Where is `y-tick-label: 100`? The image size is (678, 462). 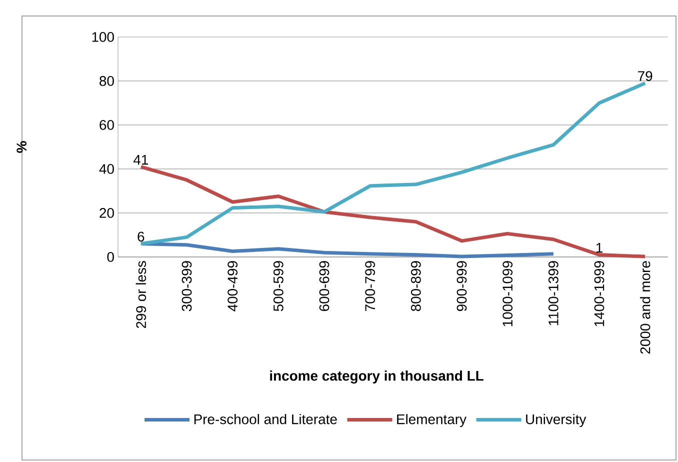 y-tick-label: 100 is located at coordinates (103, 37).